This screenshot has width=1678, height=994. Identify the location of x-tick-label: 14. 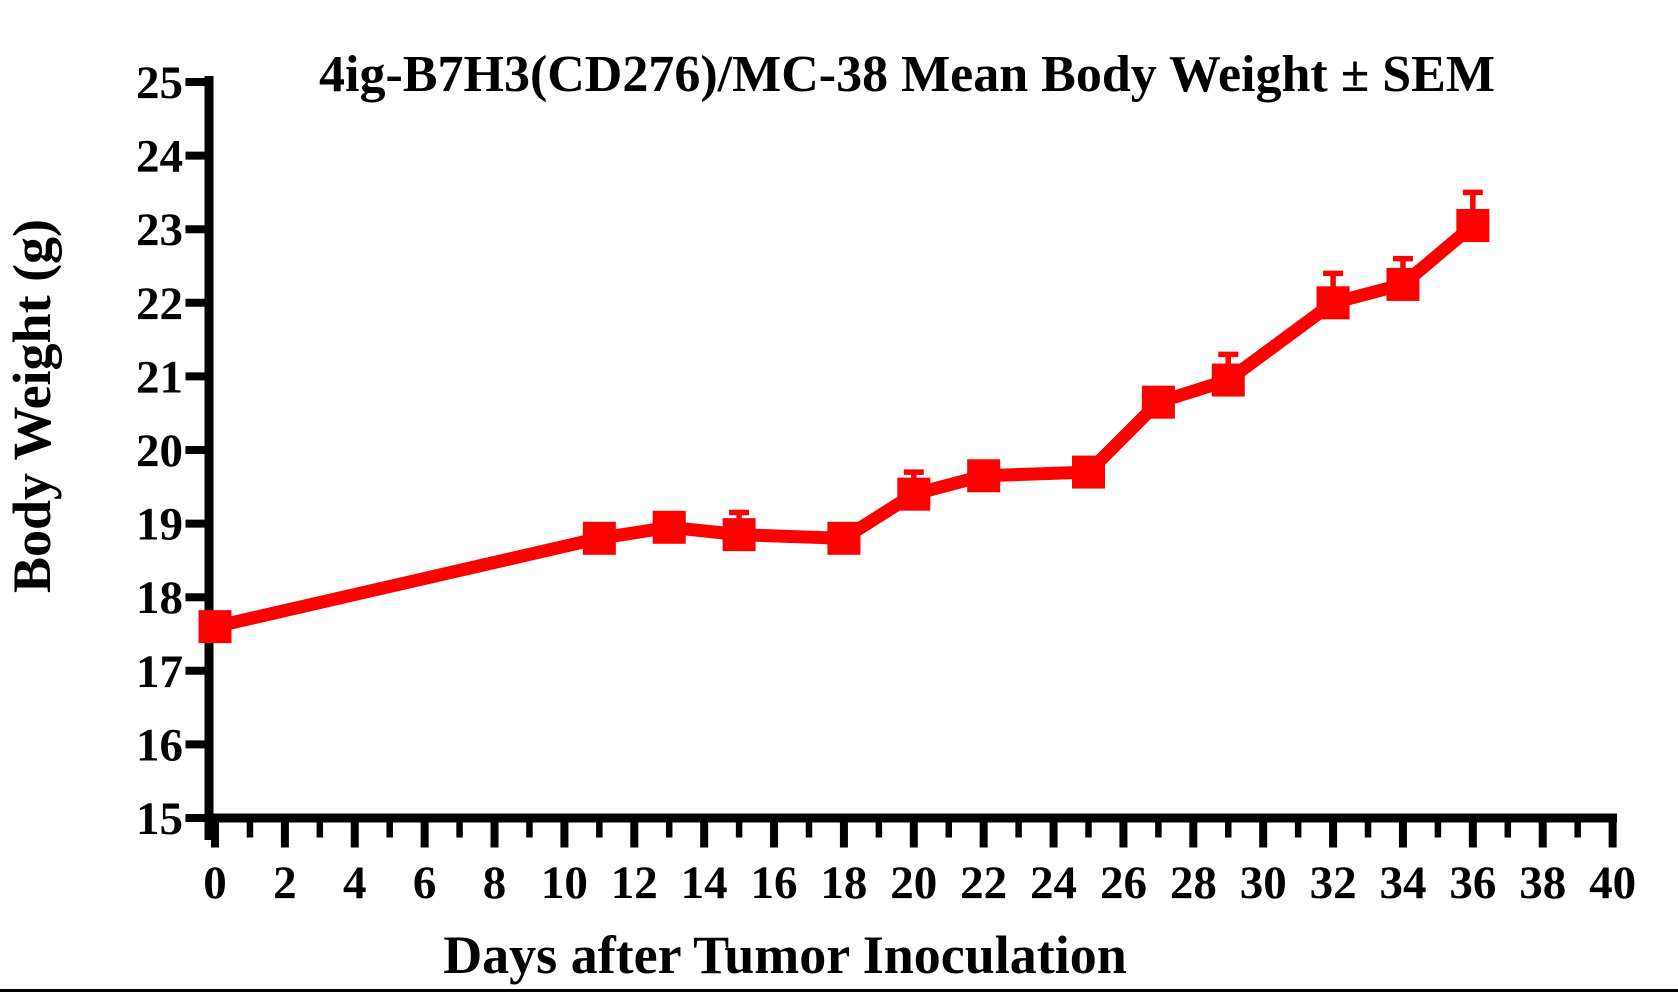
(704, 883).